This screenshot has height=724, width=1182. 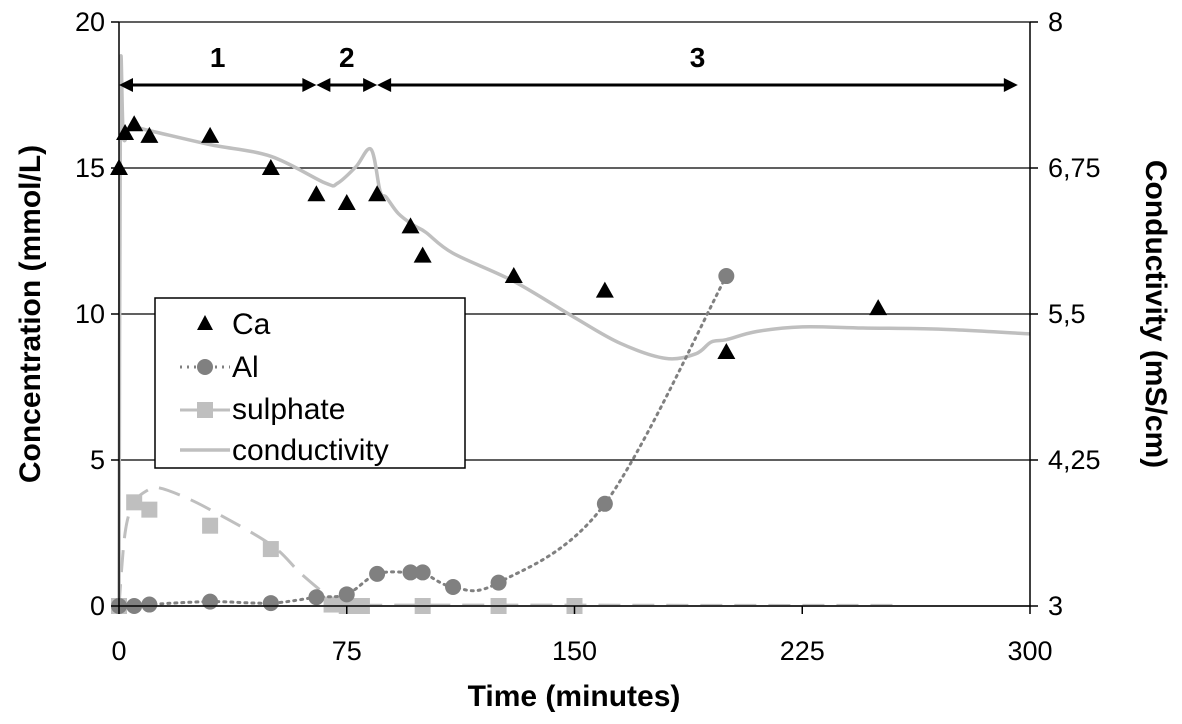 What do you see at coordinates (310, 450) in the screenshot?
I see `legend-conductivity-label: conductivity` at bounding box center [310, 450].